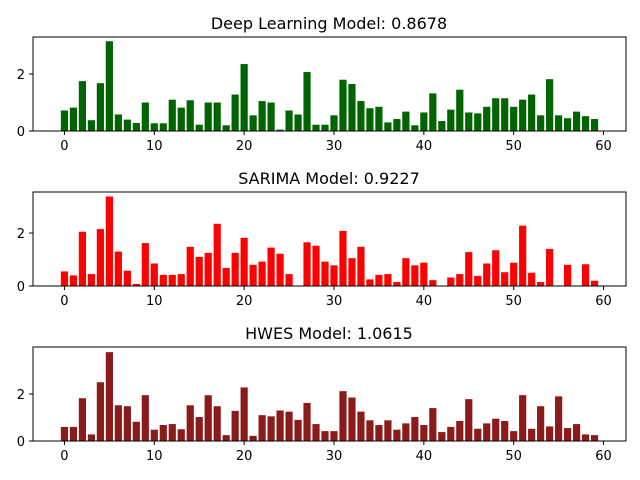 The width and height of the screenshot is (640, 480). Describe the element at coordinates (64, 146) in the screenshot. I see `x-tick-label: 0` at that location.